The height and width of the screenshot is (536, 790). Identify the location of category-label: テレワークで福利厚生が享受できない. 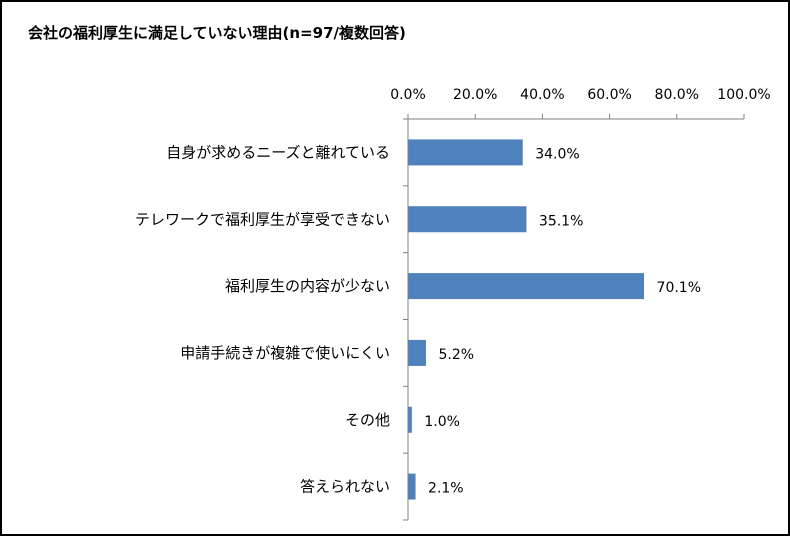
(262, 219).